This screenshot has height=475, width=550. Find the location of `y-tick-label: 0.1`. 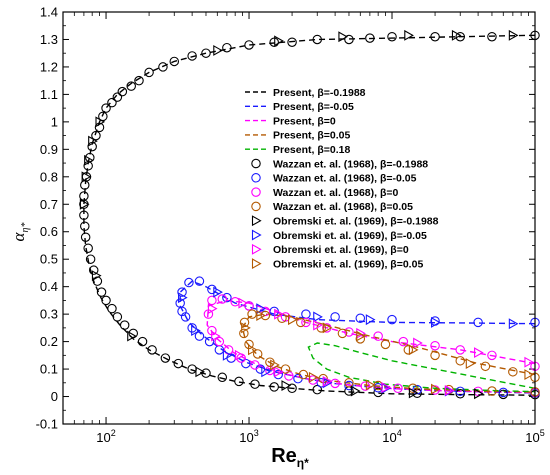

y-tick-label: 0.1 is located at coordinates (49, 369).